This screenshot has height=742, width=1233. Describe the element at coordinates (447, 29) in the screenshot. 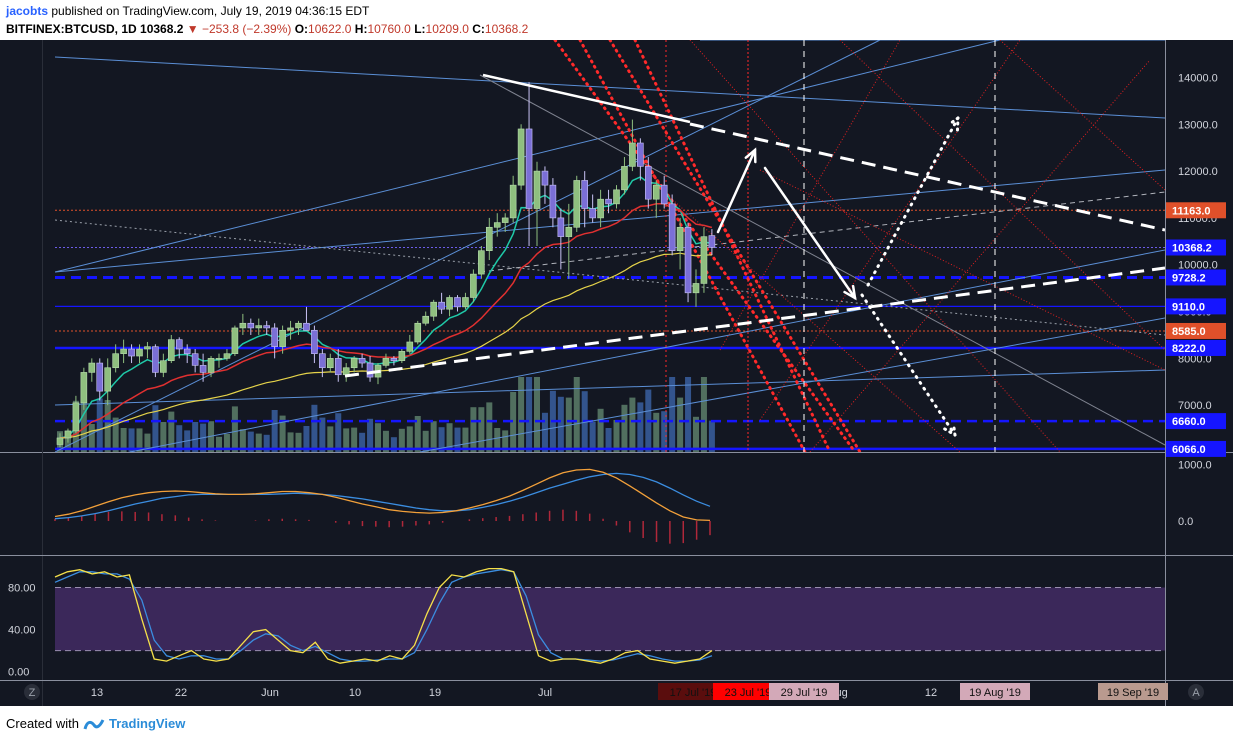

I see `low-value: 10209.0` at that location.